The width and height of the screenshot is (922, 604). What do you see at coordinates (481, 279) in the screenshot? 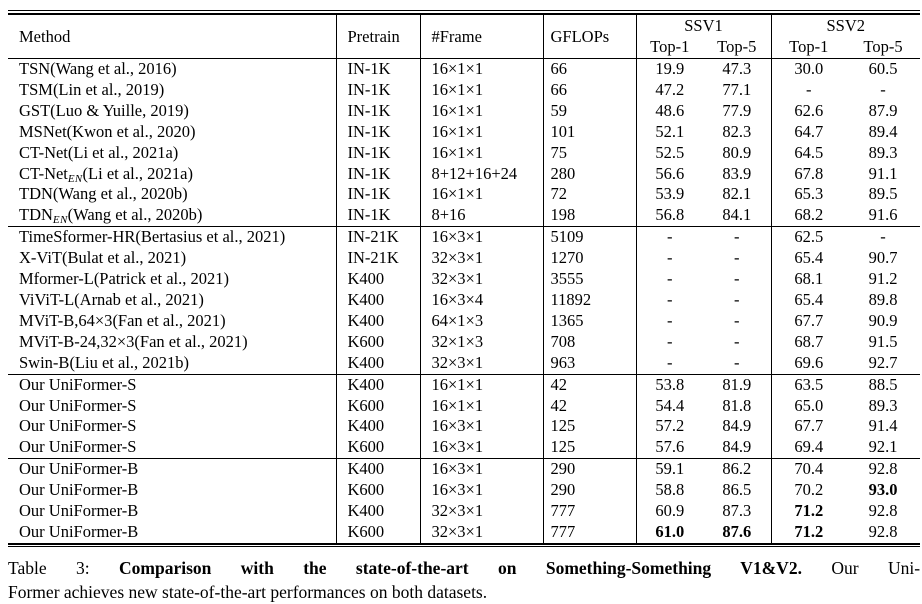
I see `cell-frame: 32×3×1` at bounding box center [481, 279].